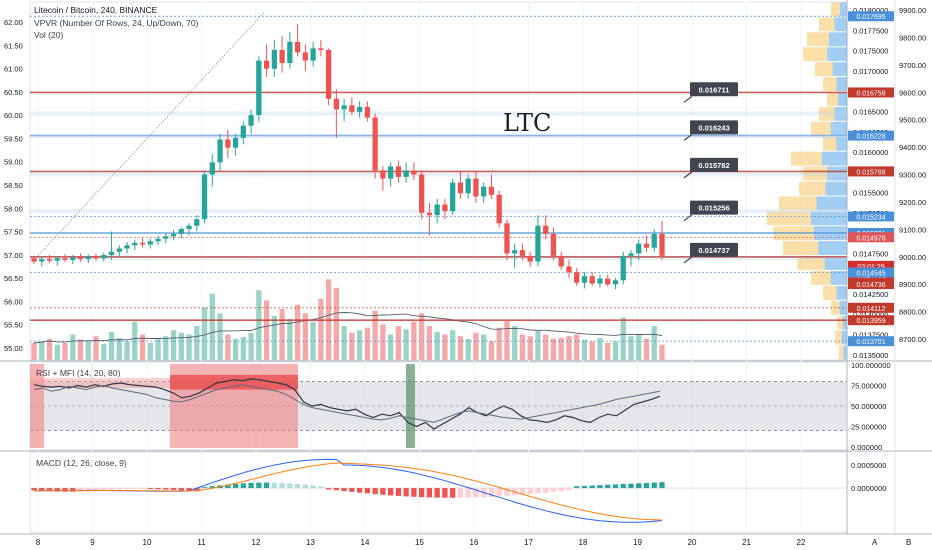 Image resolution: width=932 pixels, height=550 pixels. What do you see at coordinates (78, 373) in the screenshot?
I see `rsi-legend: RSI + MFI (14, 20, 80)` at bounding box center [78, 373].